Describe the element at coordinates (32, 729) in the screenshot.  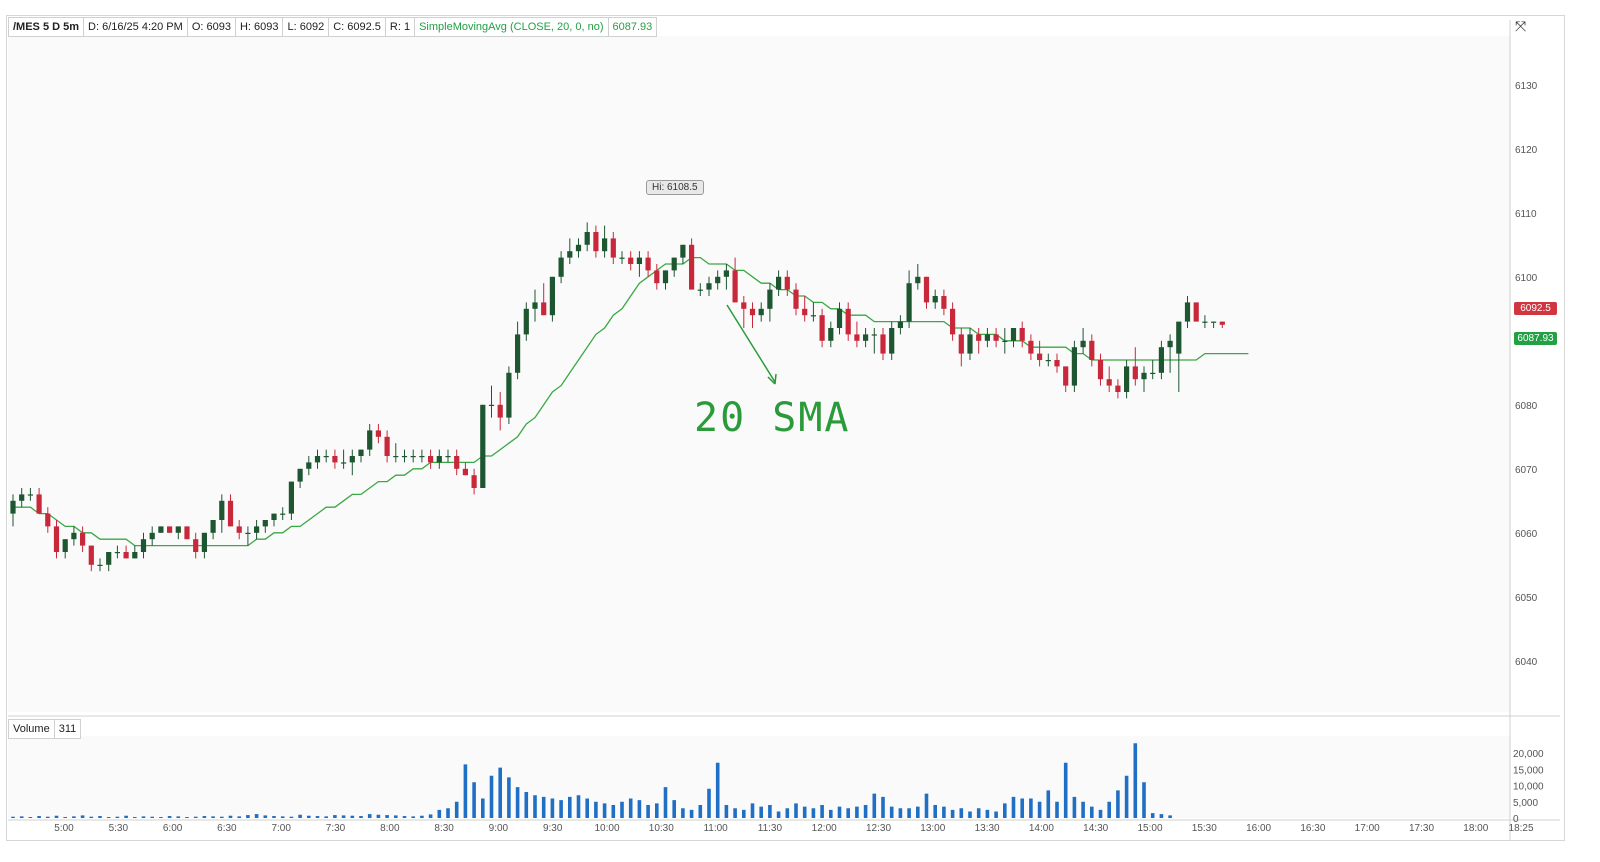
I see `volume-label: Volume` at that location.